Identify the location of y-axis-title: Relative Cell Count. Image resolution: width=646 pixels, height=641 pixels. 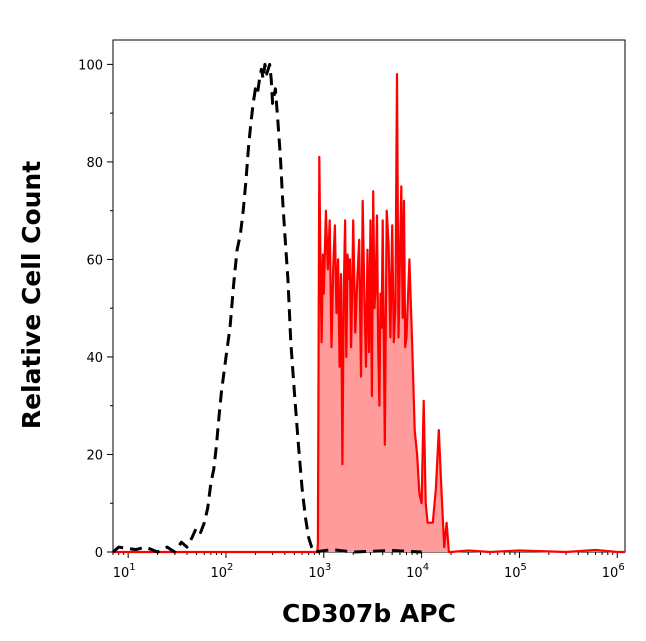
(31, 295).